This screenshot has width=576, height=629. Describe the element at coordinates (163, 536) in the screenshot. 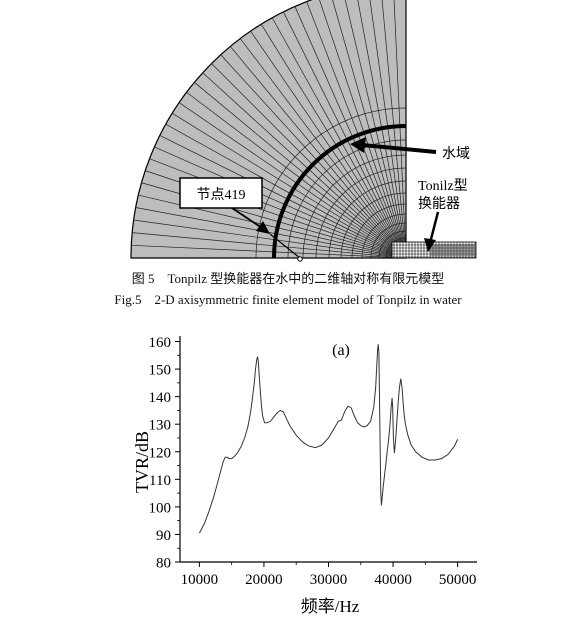

I see `y-tick-label: 90` at that location.